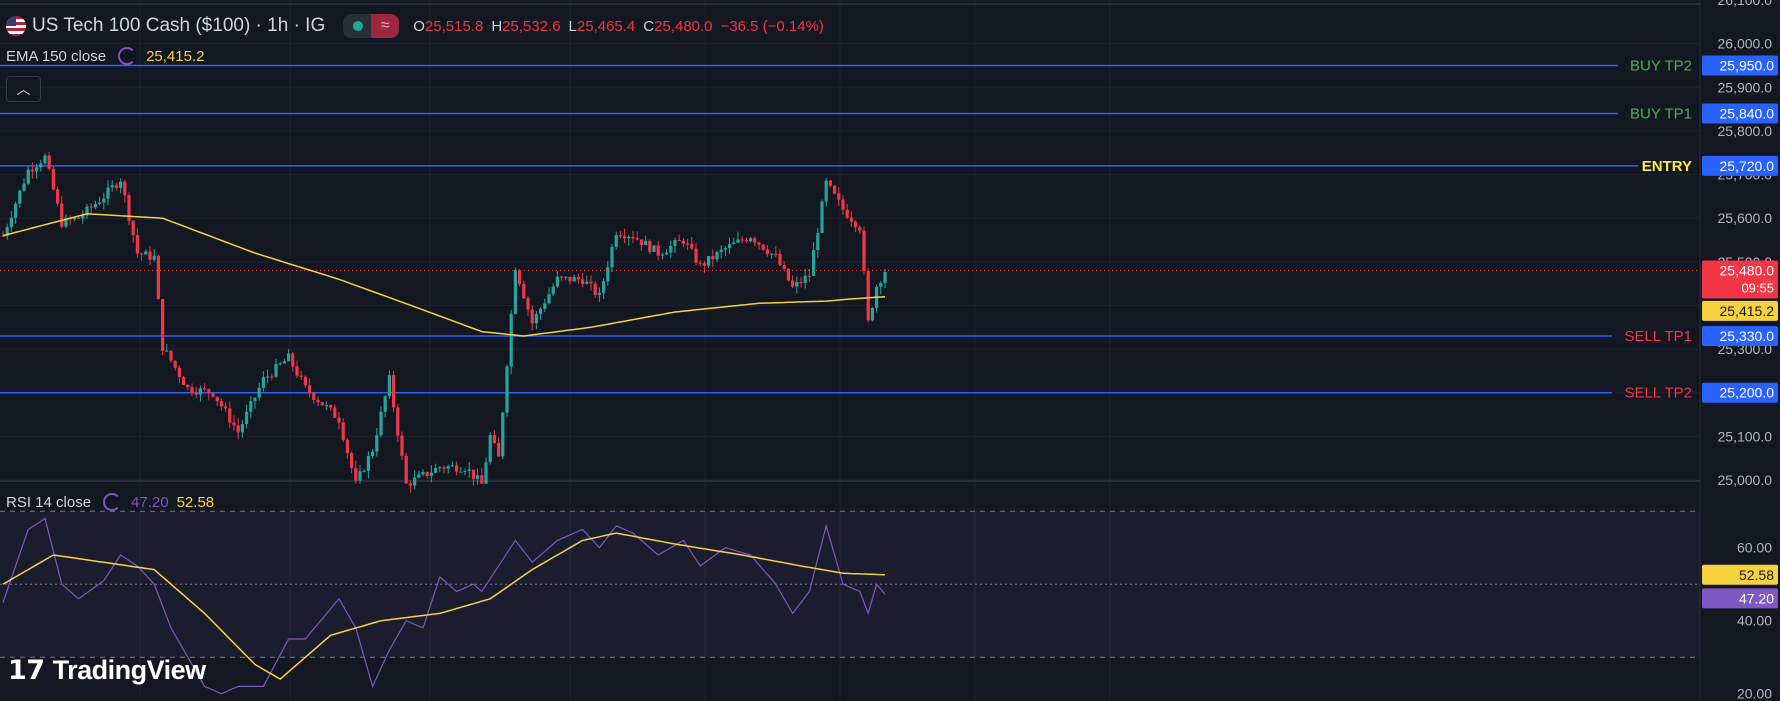 This screenshot has height=701, width=1780. I want to click on market-status-pill: ≈, so click(371, 26).